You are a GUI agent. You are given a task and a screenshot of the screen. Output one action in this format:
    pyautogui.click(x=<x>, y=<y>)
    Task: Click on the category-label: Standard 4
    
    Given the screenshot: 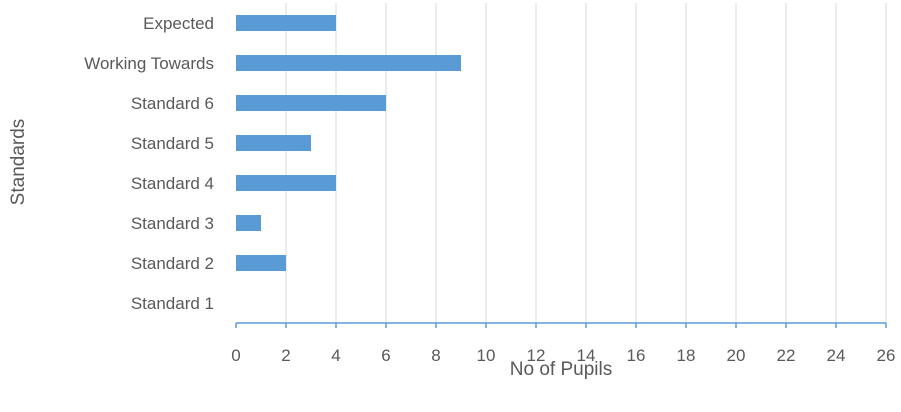 What is the action you would take?
    pyautogui.click(x=172, y=183)
    